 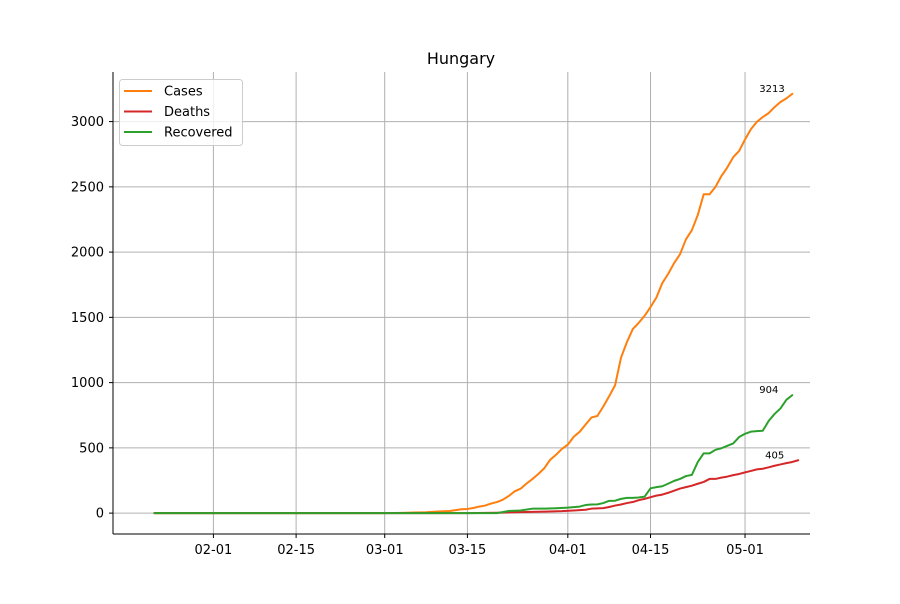 I want to click on end-label-cases: 3213, so click(x=771, y=89).